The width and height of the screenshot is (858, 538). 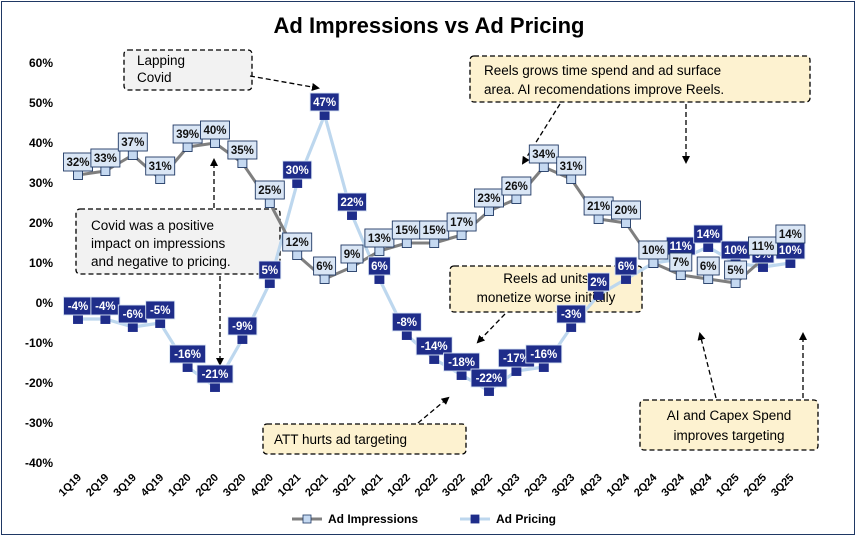 I want to click on data-label-ad-pricing: 22%, so click(x=352, y=202).